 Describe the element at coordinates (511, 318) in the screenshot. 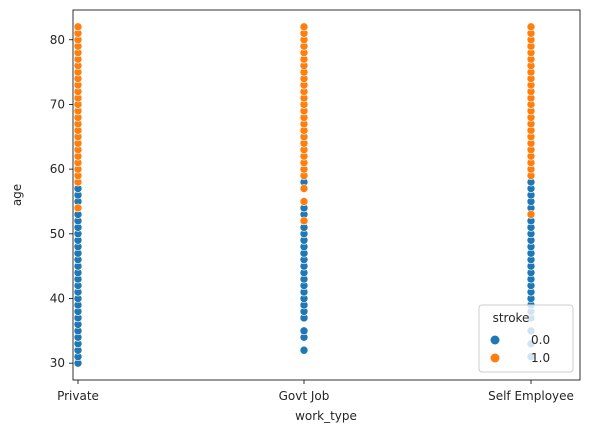

I see `legend-title: stroke` at that location.